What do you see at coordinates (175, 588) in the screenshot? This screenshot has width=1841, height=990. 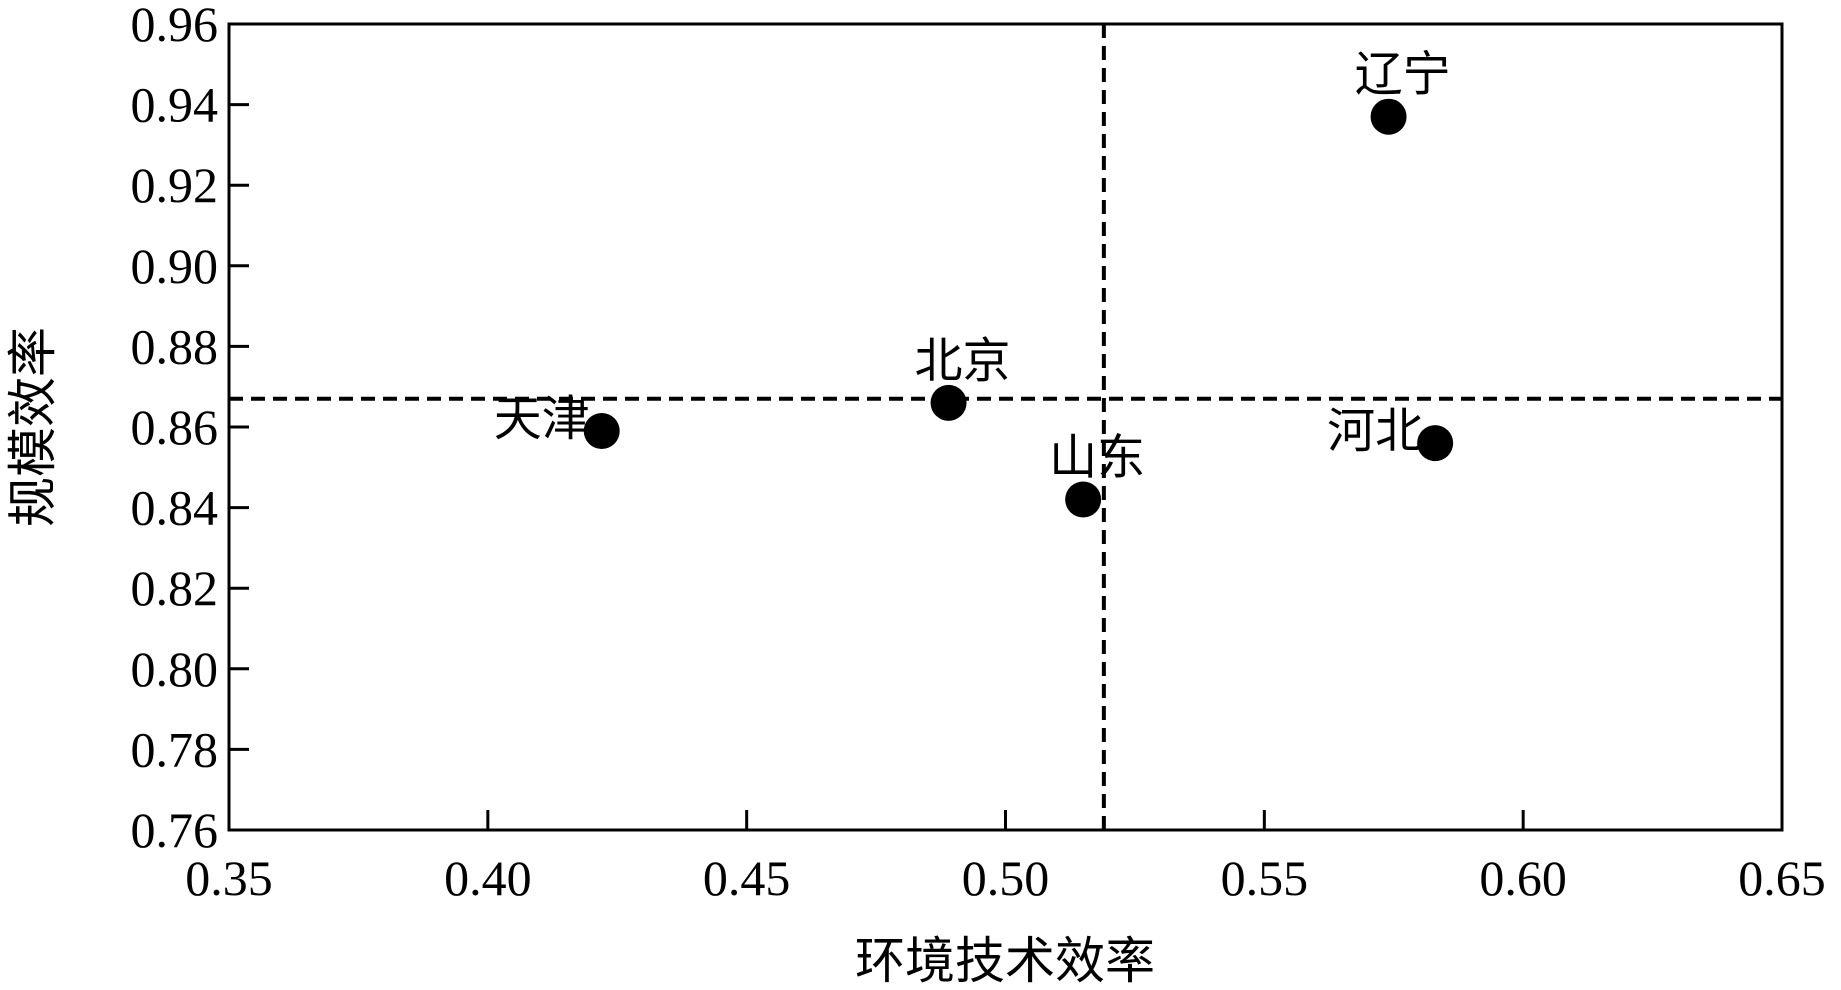 I see `y-tick-label: 0.82` at bounding box center [175, 588].